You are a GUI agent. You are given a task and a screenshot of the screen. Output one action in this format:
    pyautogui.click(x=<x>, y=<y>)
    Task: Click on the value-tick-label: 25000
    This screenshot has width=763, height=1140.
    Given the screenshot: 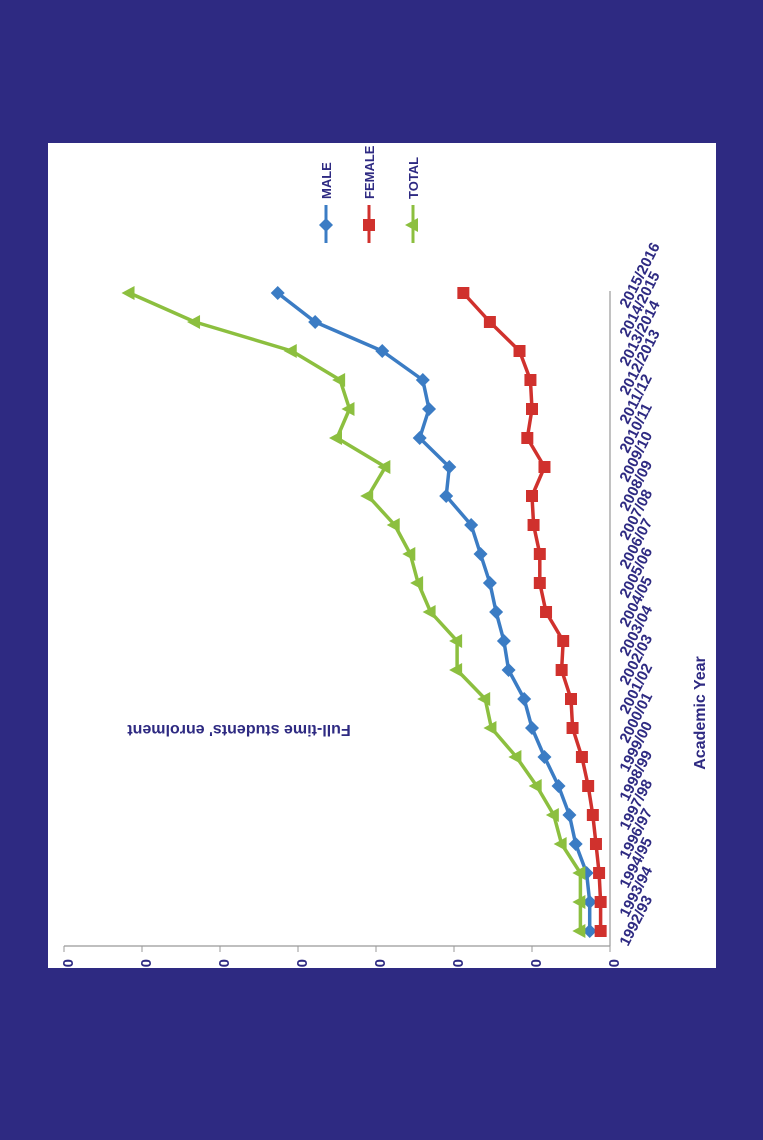 What is the action you would take?
    pyautogui.click(x=224, y=963)
    